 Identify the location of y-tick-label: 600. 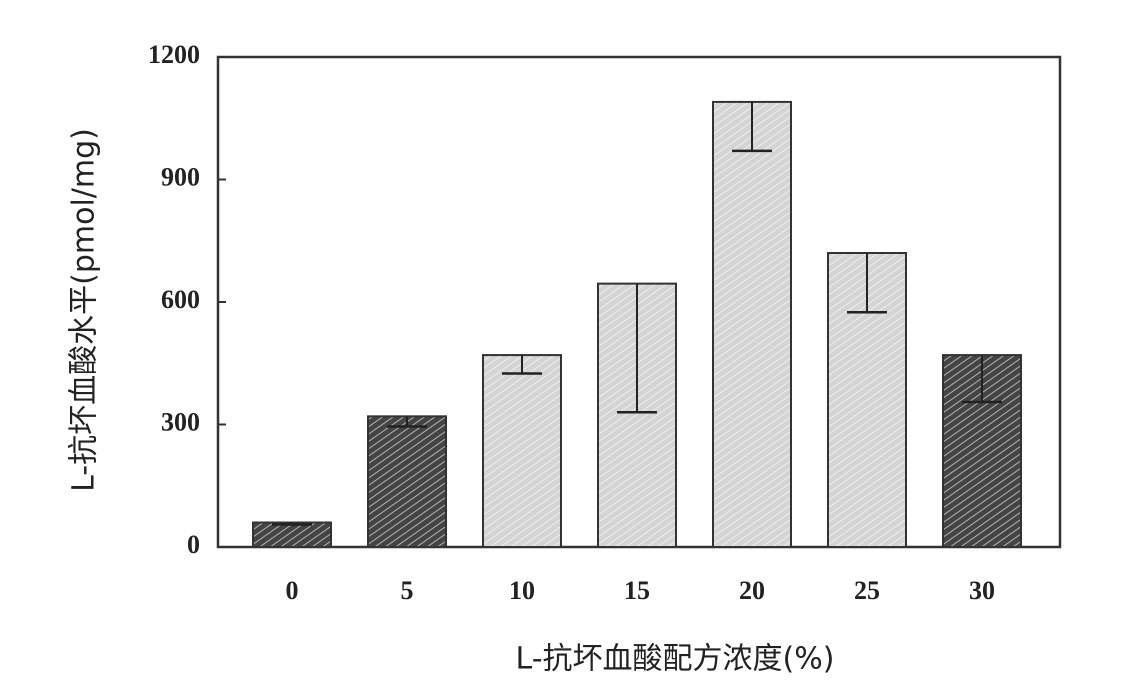
(180, 299).